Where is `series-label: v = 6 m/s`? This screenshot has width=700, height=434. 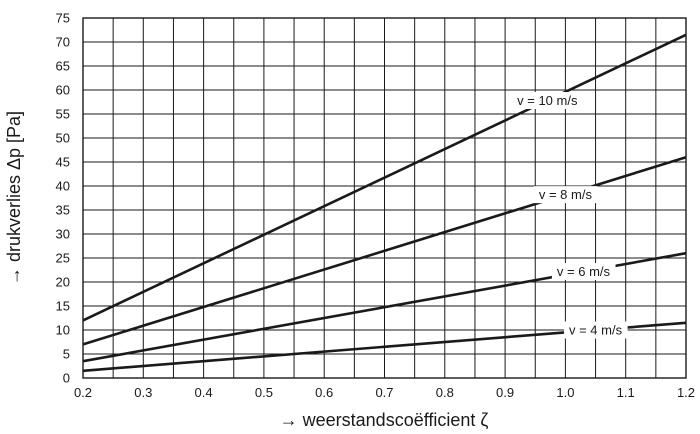
series-label: v = 6 m/s is located at coordinates (584, 271).